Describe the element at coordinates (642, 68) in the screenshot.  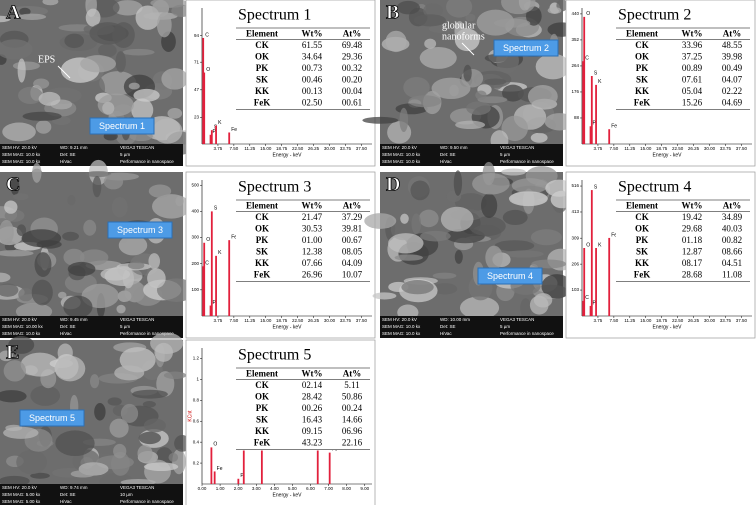
I see `table-cell: PK` at that location.